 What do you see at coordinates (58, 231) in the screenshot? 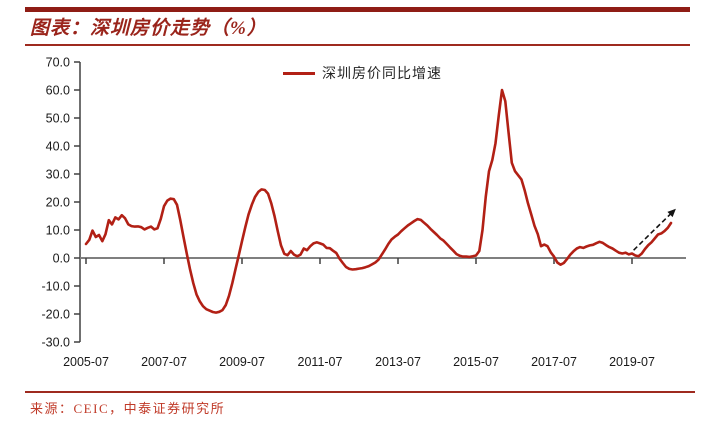
I see `y-tick-label: 10.0` at bounding box center [58, 231].